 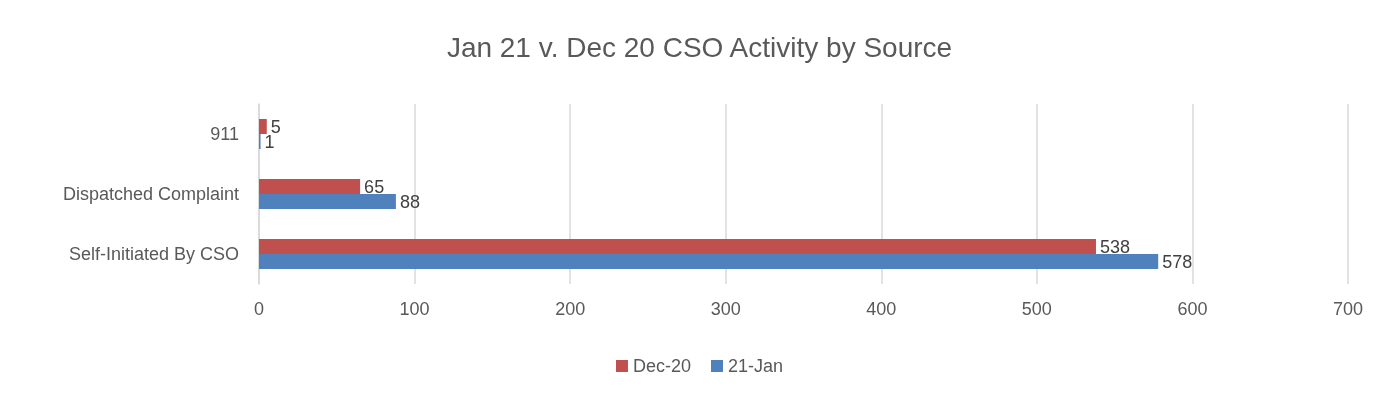 What do you see at coordinates (275, 126) in the screenshot?
I see `data-label: 5` at bounding box center [275, 126].